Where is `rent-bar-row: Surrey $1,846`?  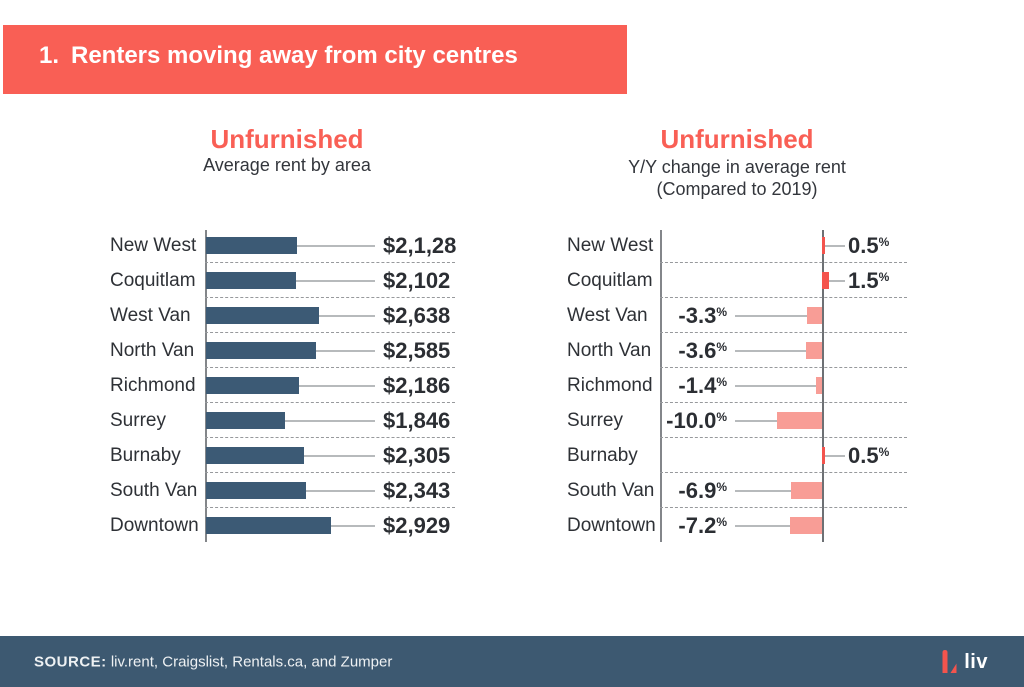
rent-bar-row: Surrey $1,846 is located at coordinates (282, 420).